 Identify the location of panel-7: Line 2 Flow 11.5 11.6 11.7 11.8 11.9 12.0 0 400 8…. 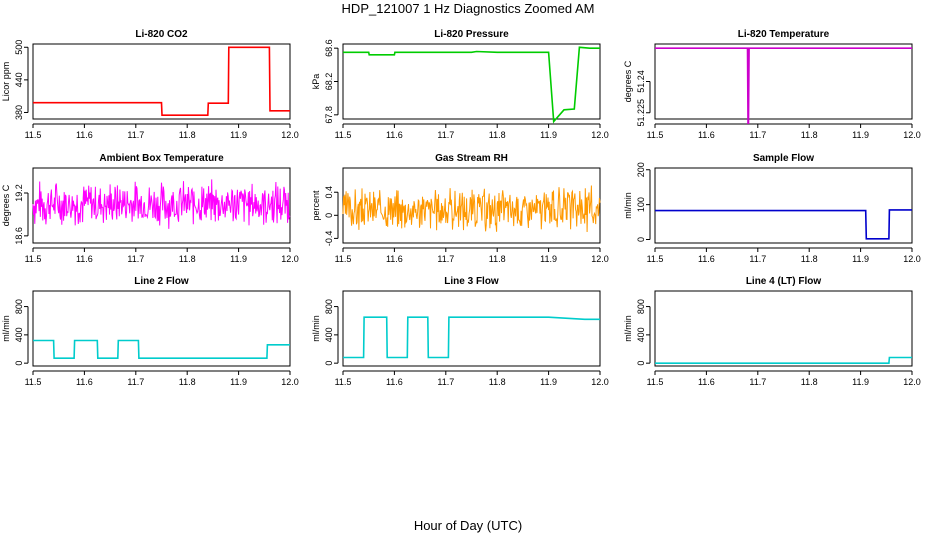
(150, 331).